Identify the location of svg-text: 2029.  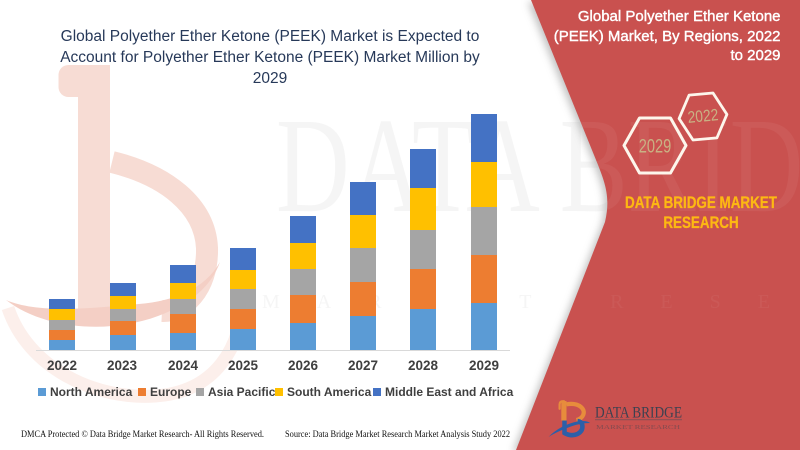
(655, 145).